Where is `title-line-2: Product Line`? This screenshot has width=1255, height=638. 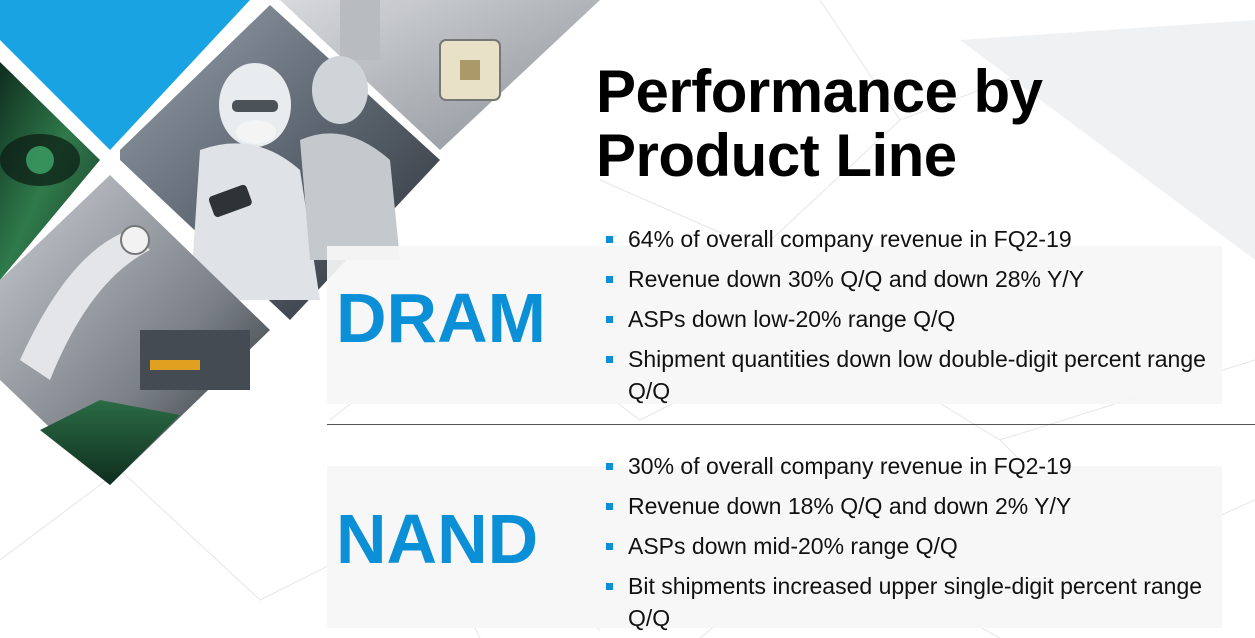
title-line-2: Product Line is located at coordinates (776, 155).